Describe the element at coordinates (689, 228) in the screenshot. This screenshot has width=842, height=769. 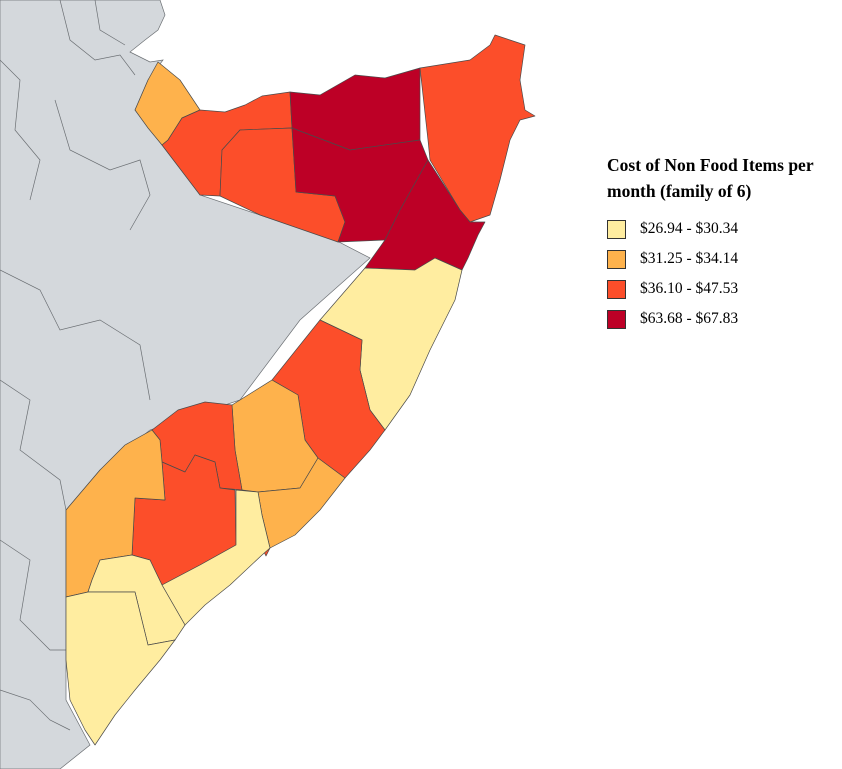
I see `legend-label: $26.94 - $30.34` at that location.